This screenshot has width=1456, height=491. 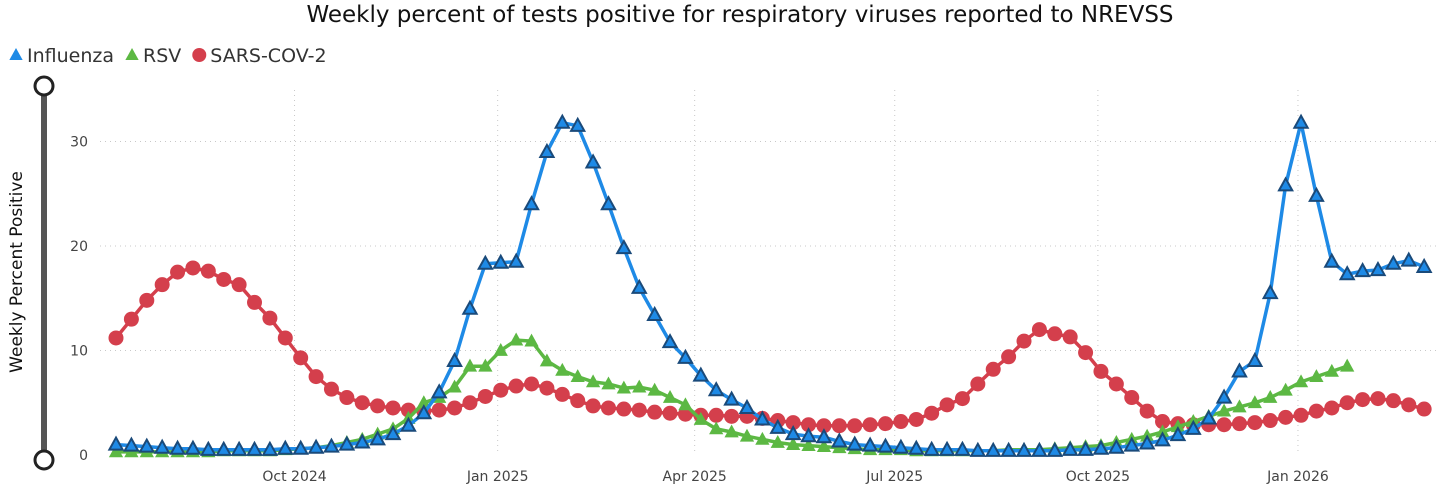 I want to click on legend: Influenza RSV SARS-COV-2, so click(x=168, y=56).